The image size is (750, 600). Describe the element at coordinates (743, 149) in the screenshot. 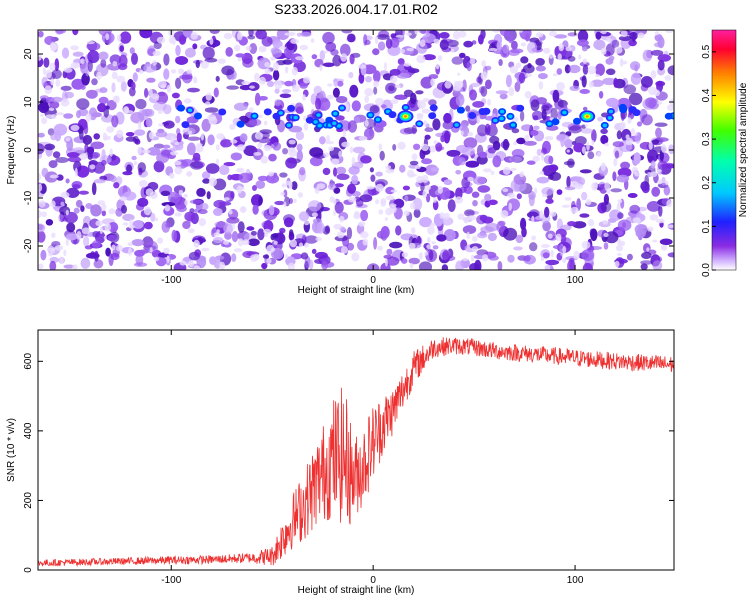

I see `colorbar-title: Normalized spectral amplitude` at that location.